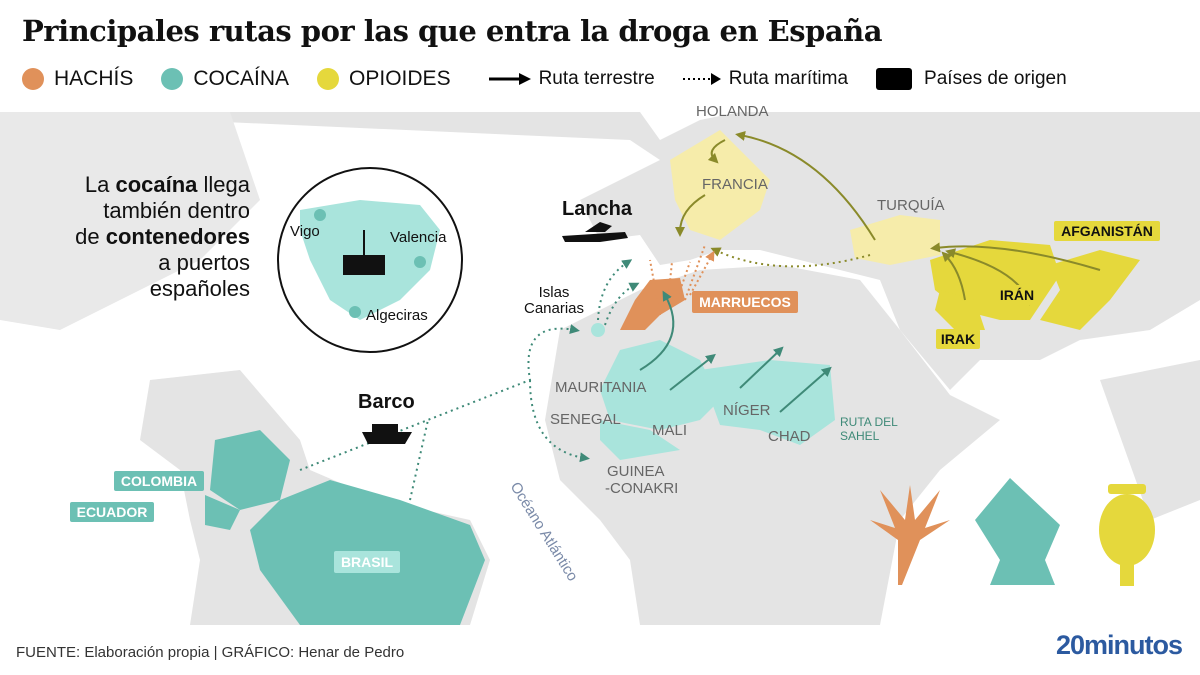 The width and height of the screenshot is (1200, 675). I want to click on afghanistan-region, so click(1090, 290).